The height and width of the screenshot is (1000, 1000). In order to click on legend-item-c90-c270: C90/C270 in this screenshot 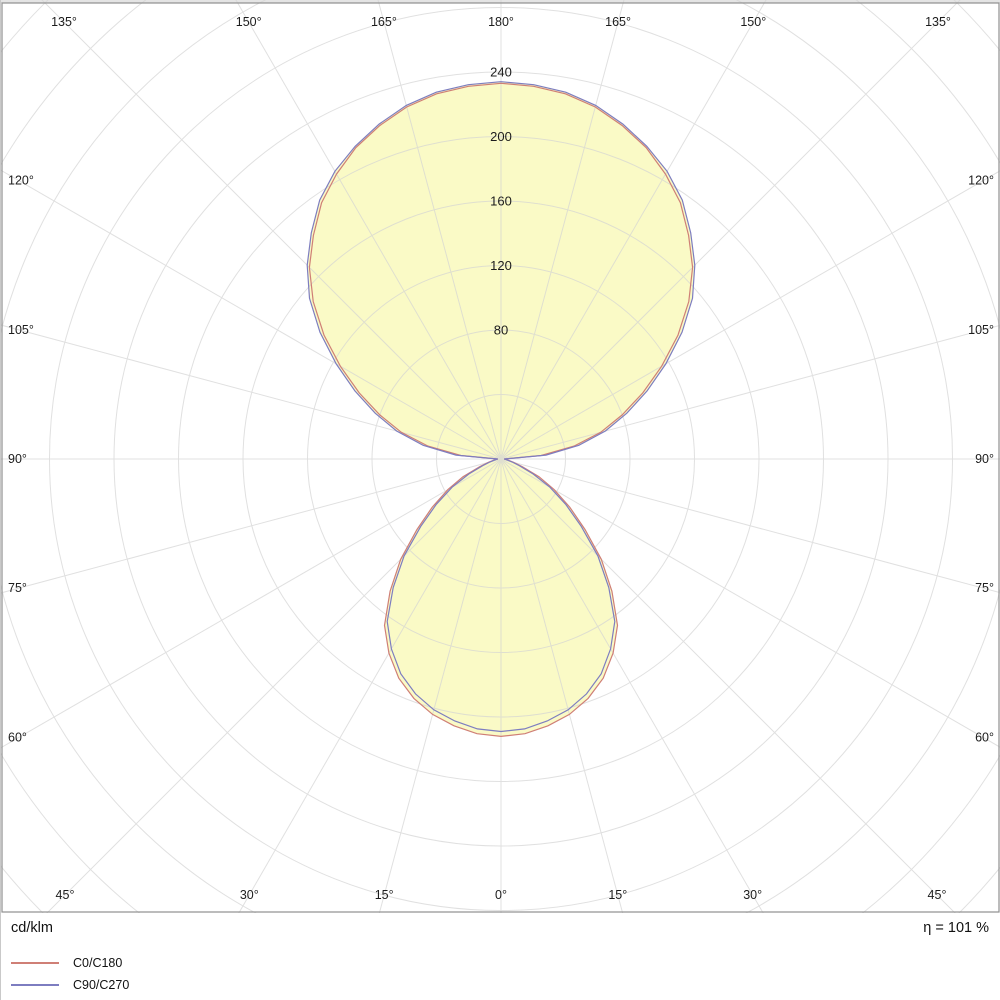, I will do `click(70, 985)`.